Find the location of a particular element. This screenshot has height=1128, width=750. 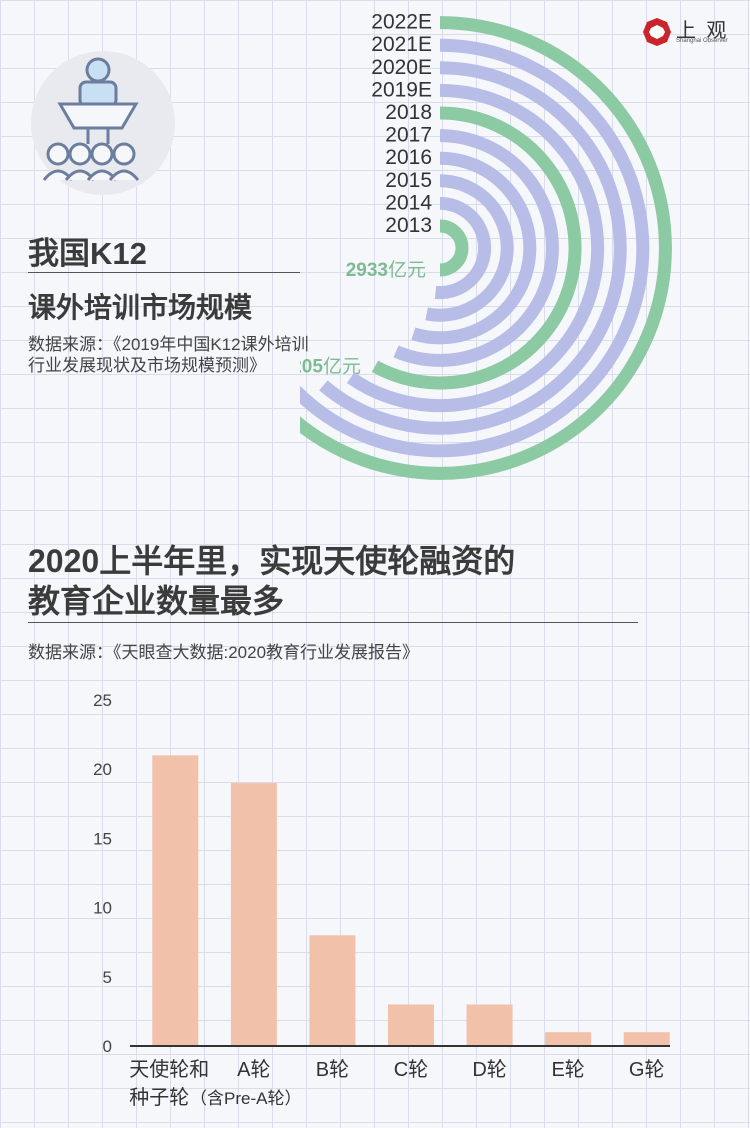

x-category-label: 天使轮和种子轮 is located at coordinates (169, 1083).